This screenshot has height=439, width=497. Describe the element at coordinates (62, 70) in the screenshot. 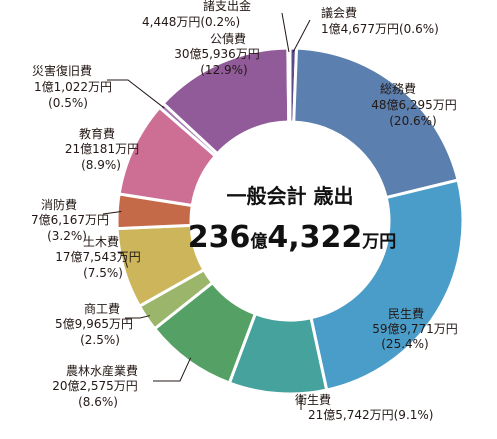

I see `slice-name: 災害復旧費` at that location.